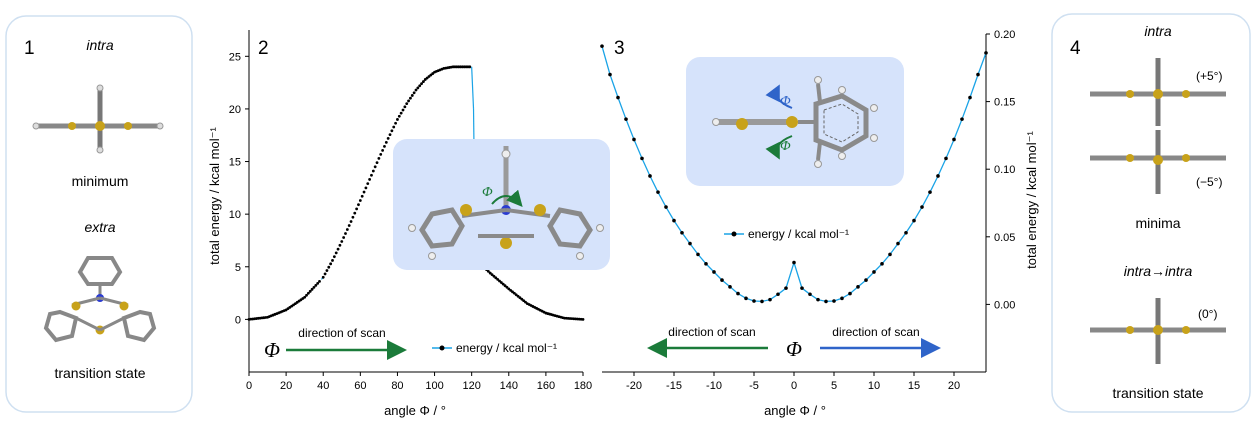 This screenshot has width=1256, height=425. I want to click on panel-3-y-ticks: 0.00 0.05 0.10 0.15 0.20, so click(1000, 170).